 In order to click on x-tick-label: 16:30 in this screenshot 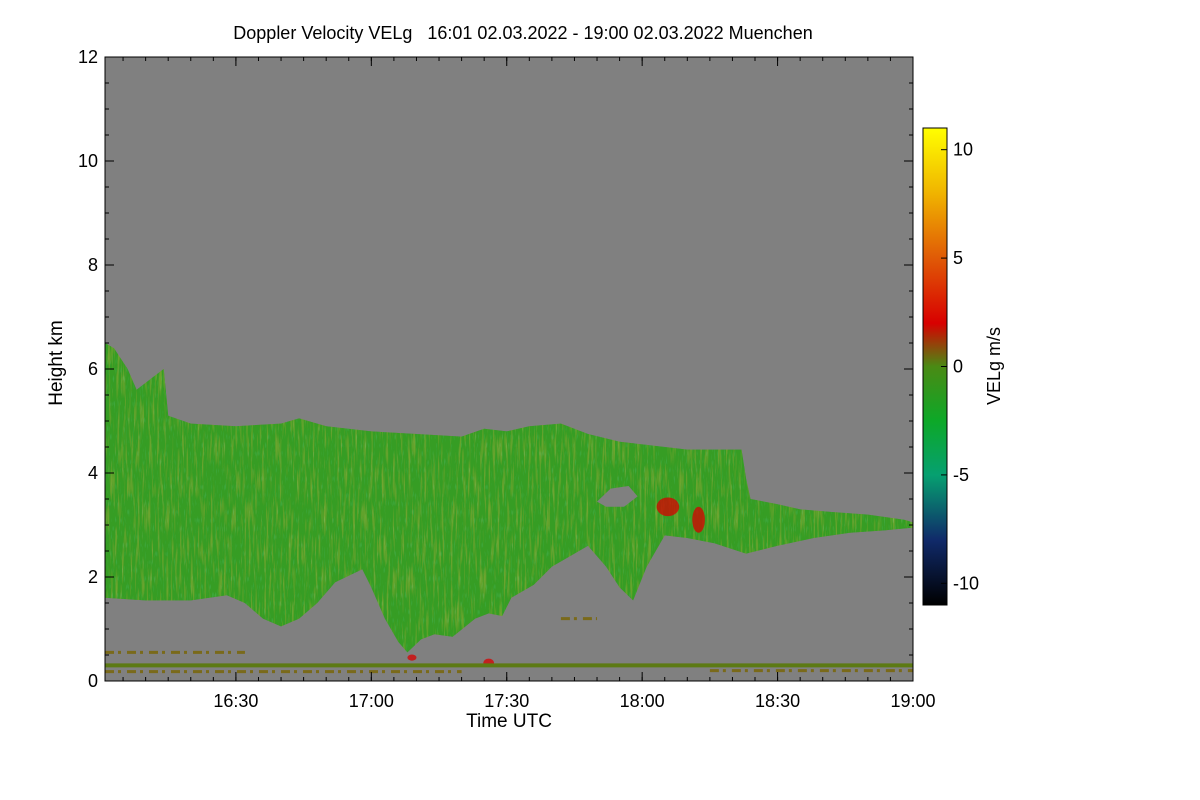, I will do `click(235, 701)`.